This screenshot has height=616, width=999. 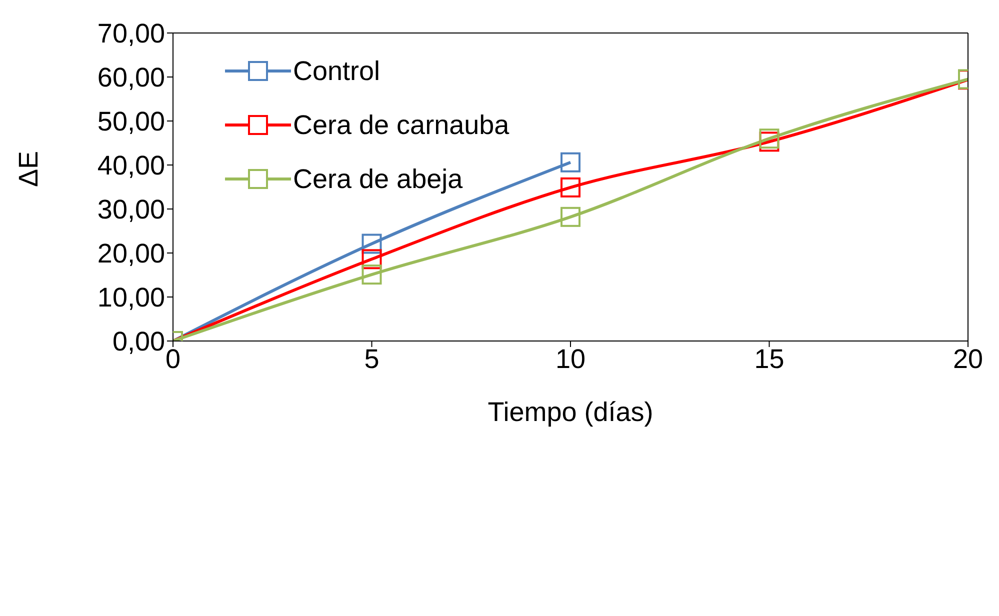 What do you see at coordinates (570, 359) in the screenshot?
I see `x-tick-label: 10` at bounding box center [570, 359].